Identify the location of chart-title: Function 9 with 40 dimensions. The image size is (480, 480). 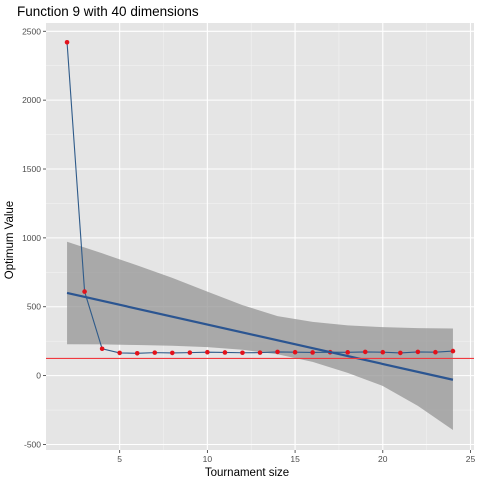
(108, 11).